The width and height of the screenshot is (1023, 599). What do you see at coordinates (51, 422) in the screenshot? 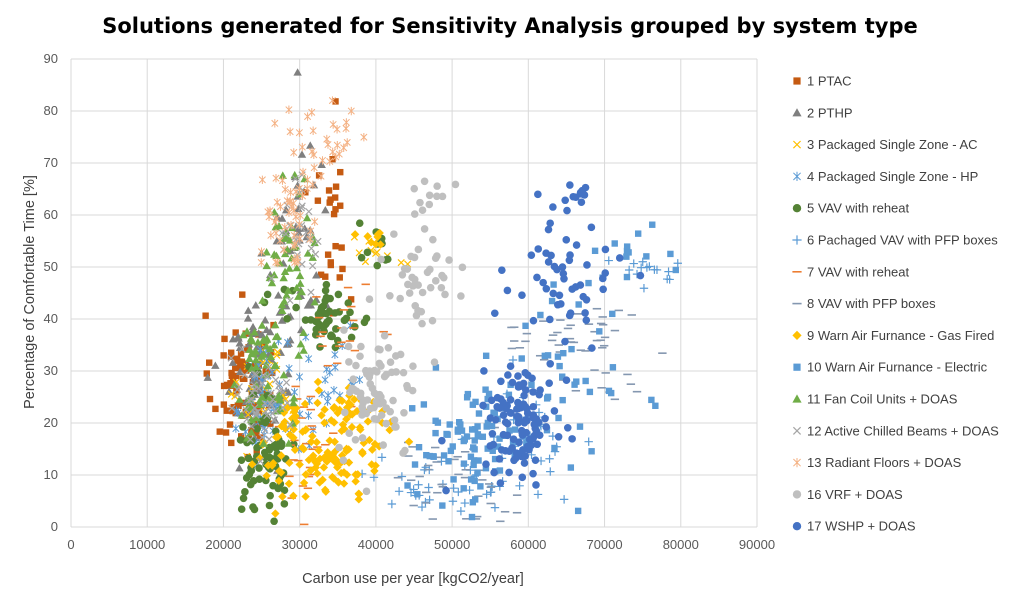
I see `y-tick-label: 20` at bounding box center [51, 422].